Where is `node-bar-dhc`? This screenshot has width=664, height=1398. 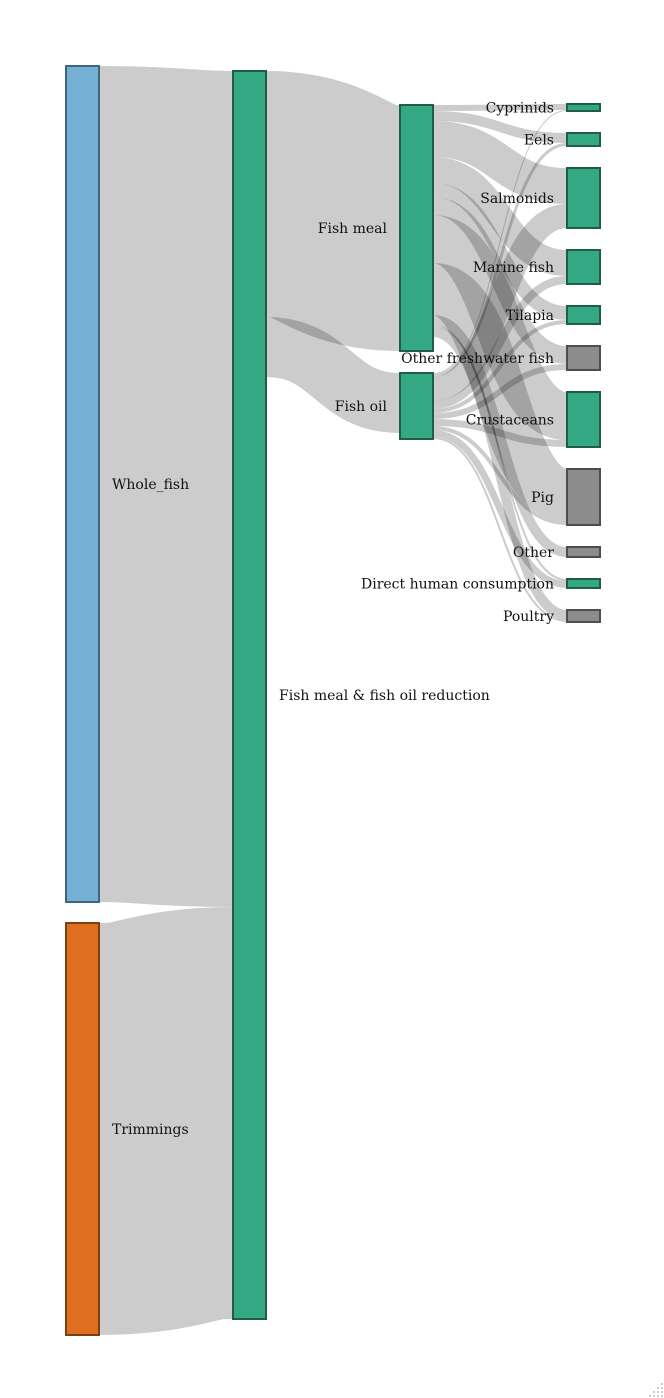
node-bar-dhc is located at coordinates (583, 583).